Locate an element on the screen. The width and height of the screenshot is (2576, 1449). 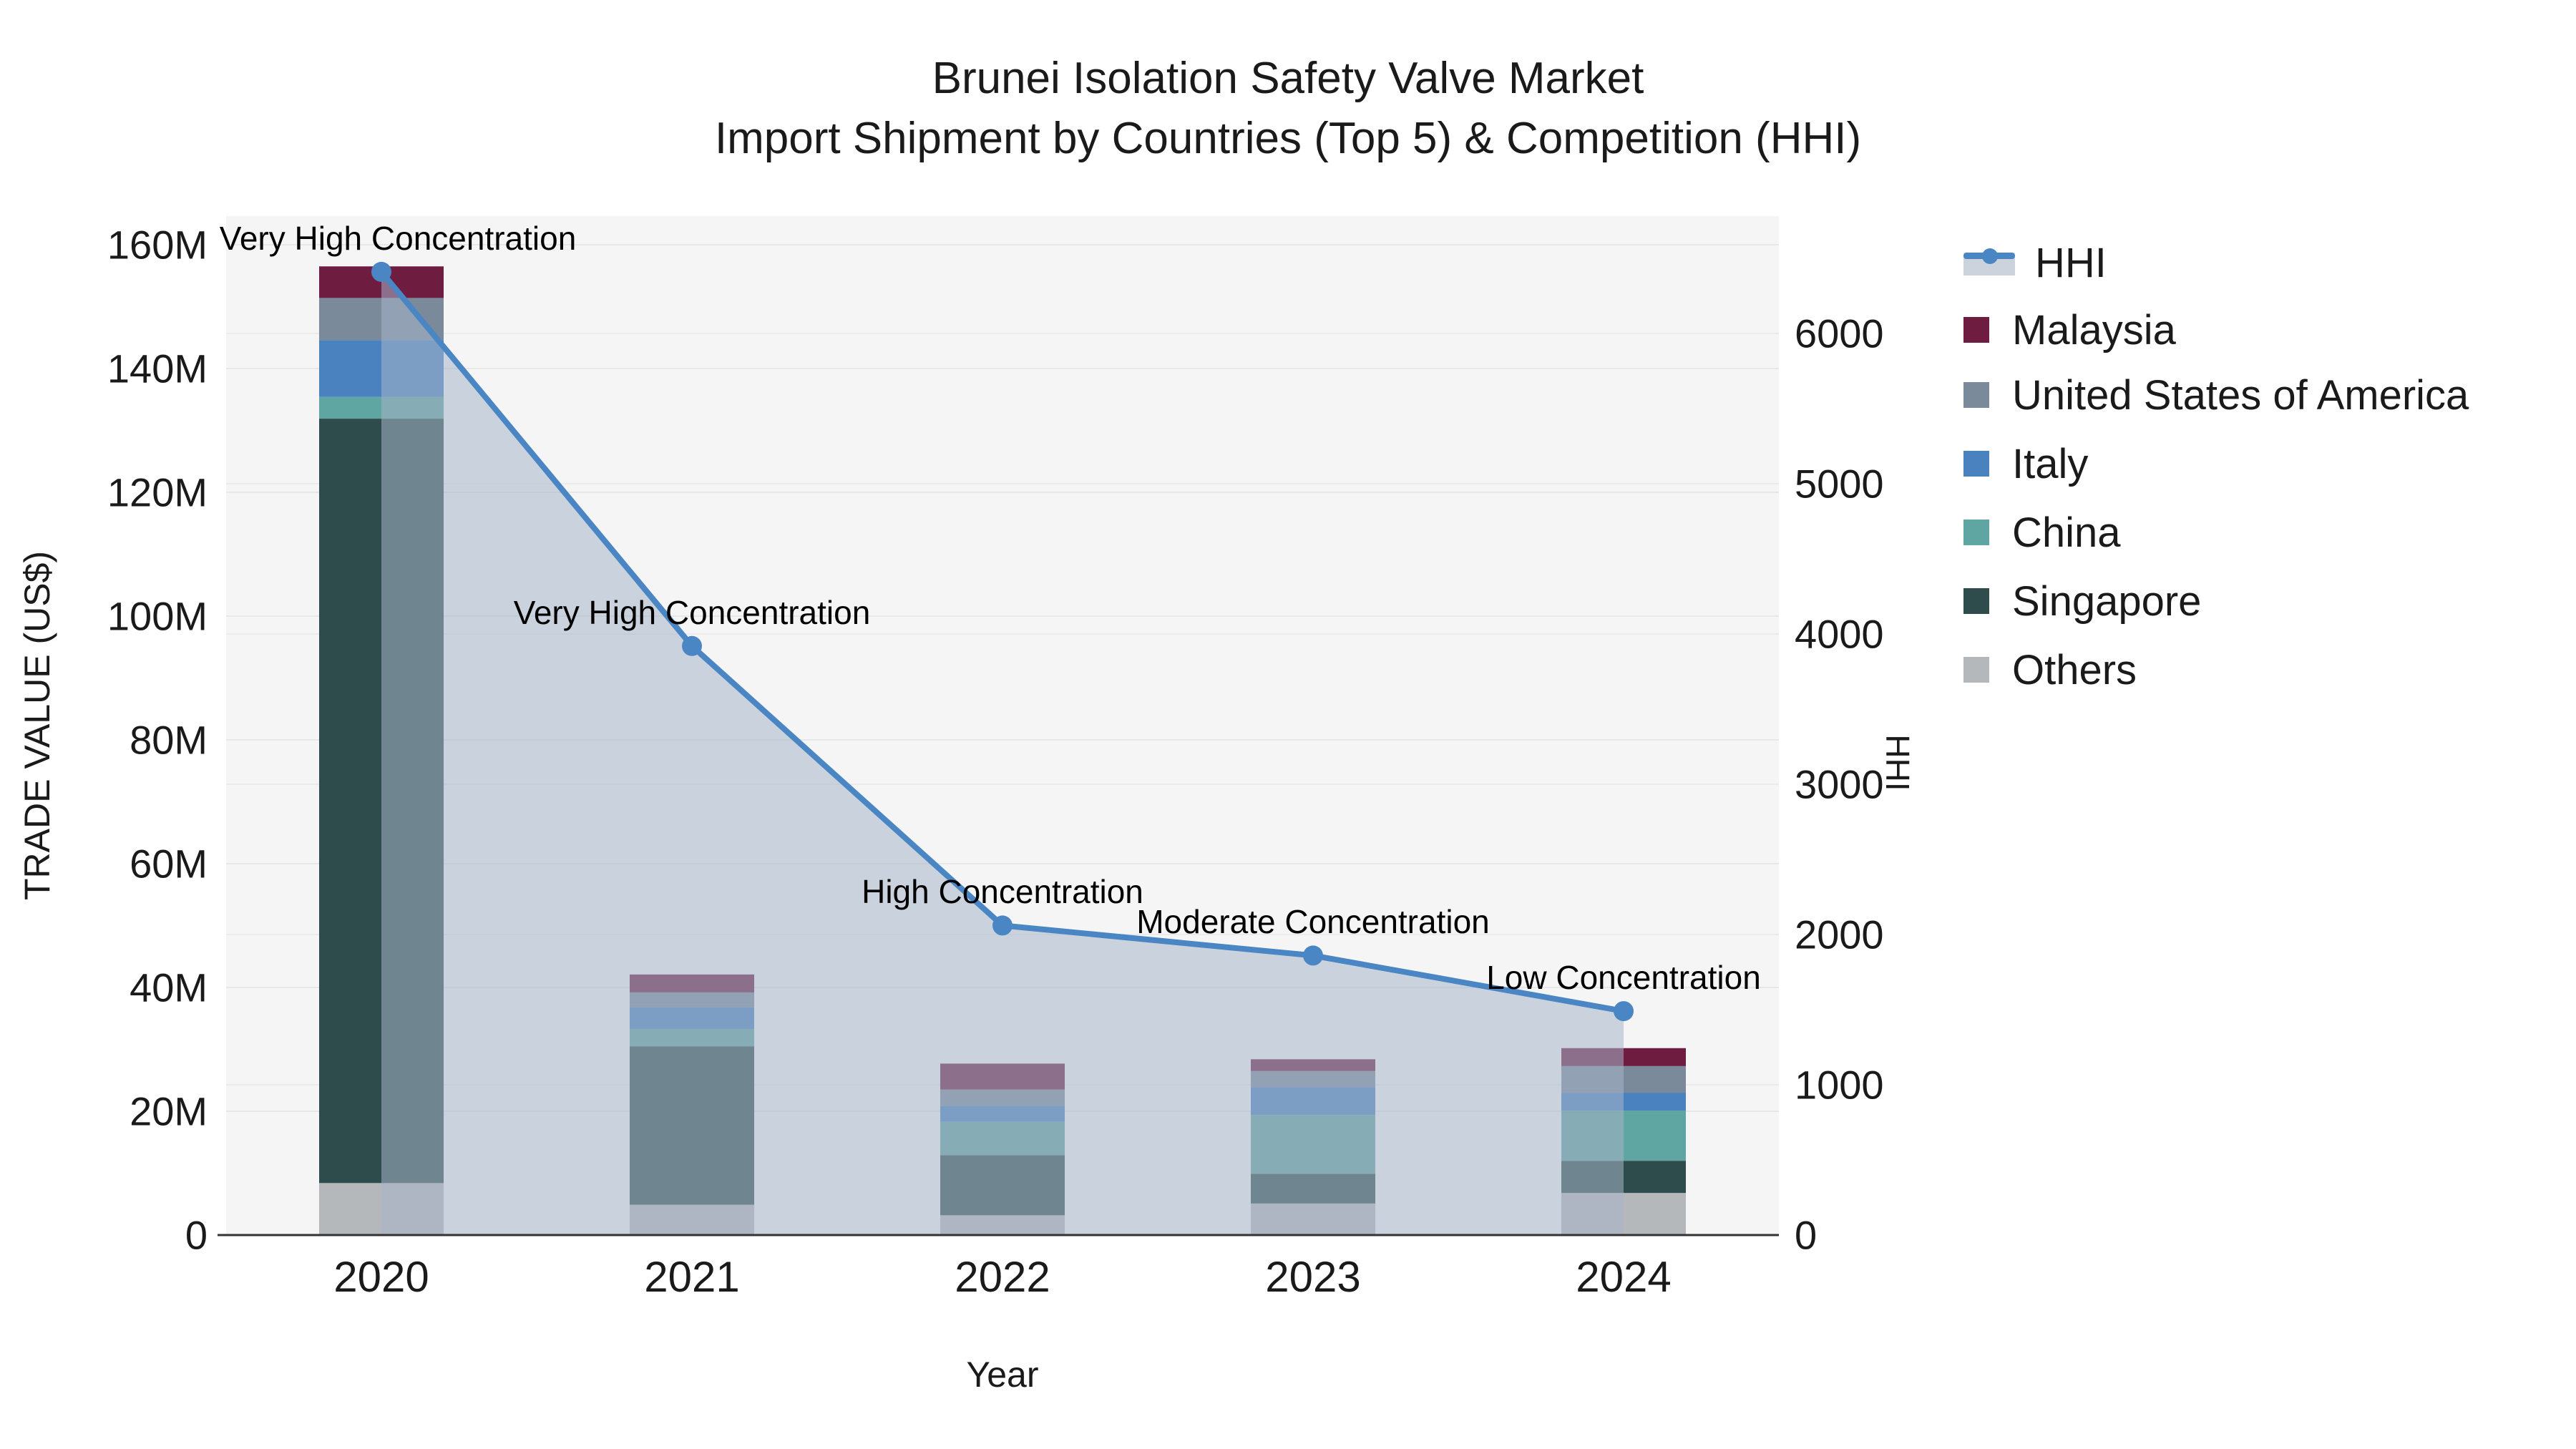
hhi-line-sample-icon is located at coordinates (1989, 262).